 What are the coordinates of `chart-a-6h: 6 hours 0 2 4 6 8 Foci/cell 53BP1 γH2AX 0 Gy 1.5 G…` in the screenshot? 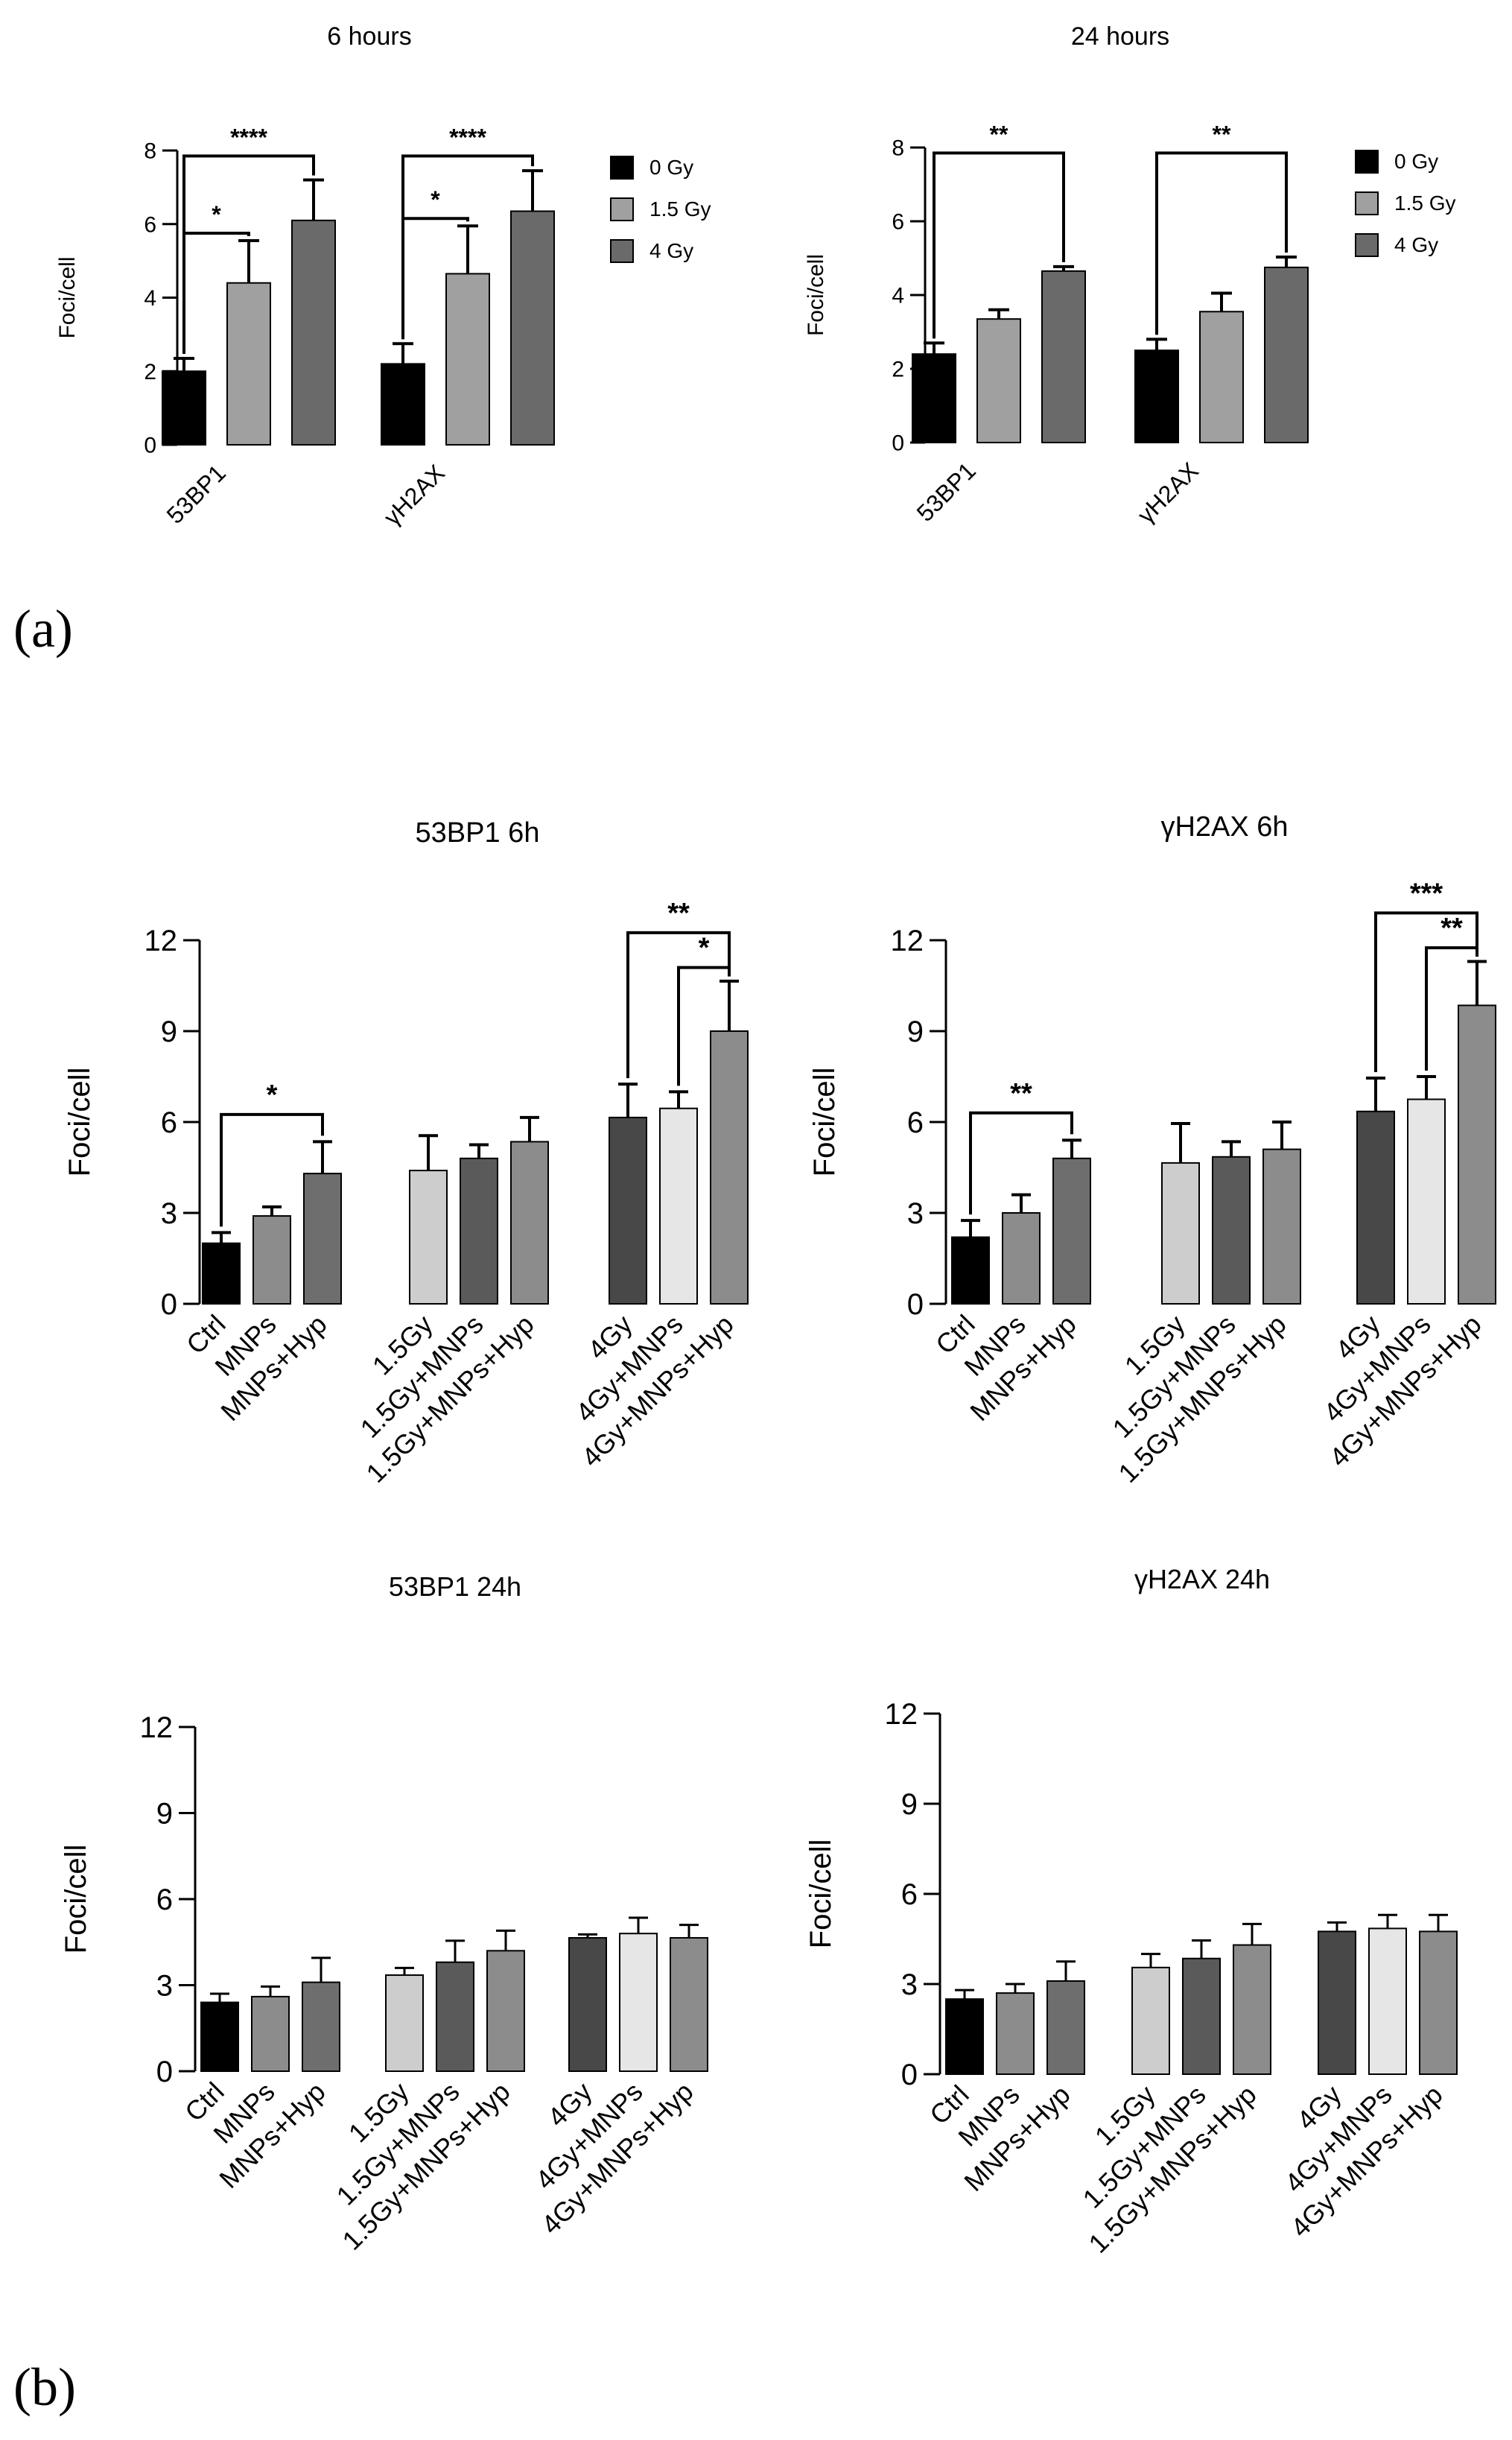 It's located at (383, 276).